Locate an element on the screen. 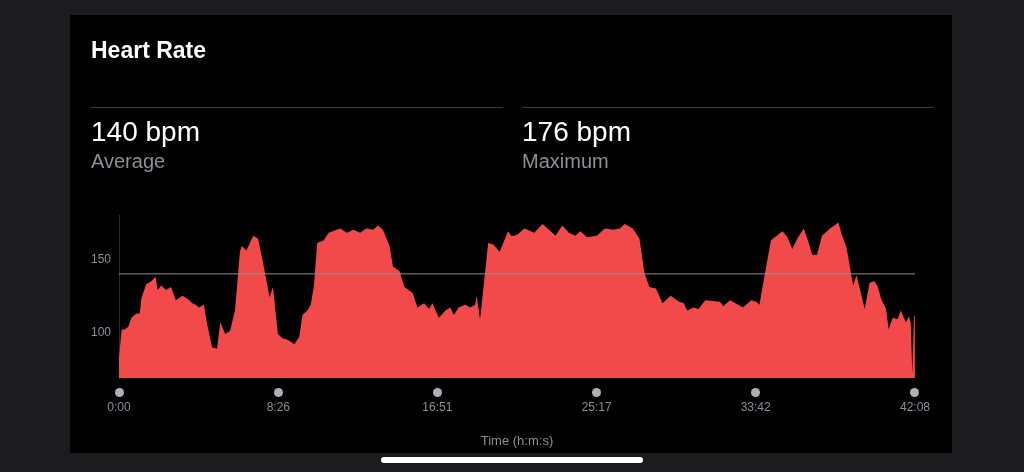  text: Average is located at coordinates (129, 161).